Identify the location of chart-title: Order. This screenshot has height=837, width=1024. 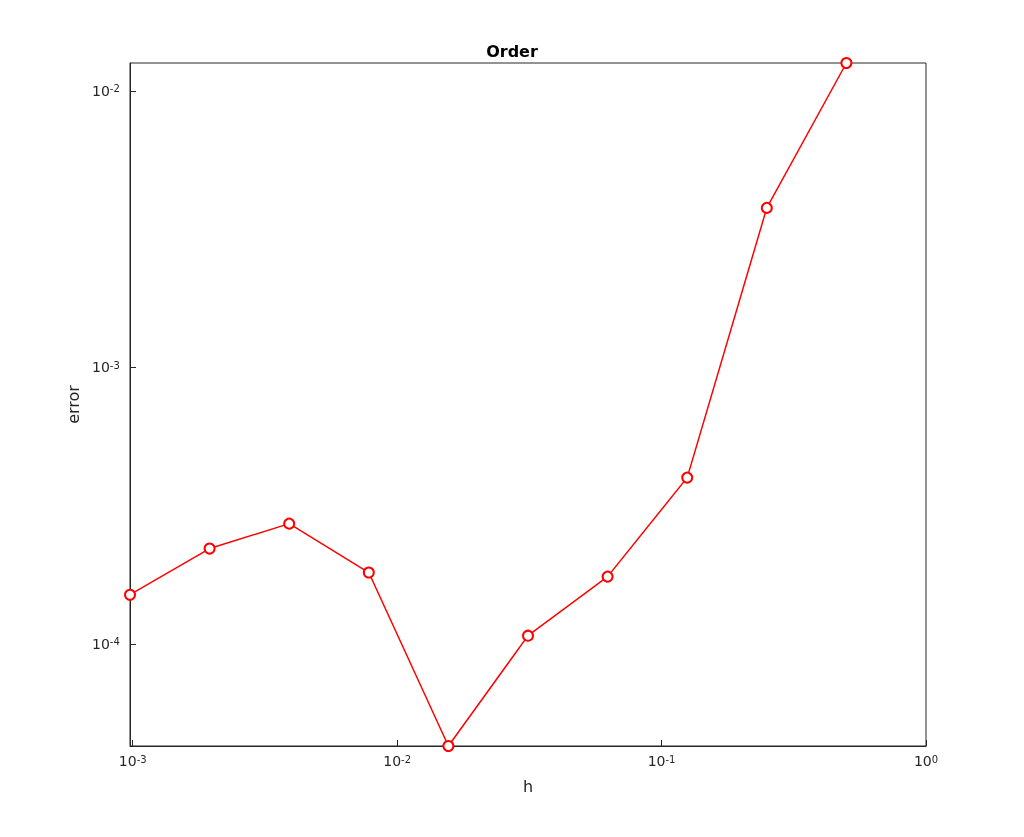
(512, 51).